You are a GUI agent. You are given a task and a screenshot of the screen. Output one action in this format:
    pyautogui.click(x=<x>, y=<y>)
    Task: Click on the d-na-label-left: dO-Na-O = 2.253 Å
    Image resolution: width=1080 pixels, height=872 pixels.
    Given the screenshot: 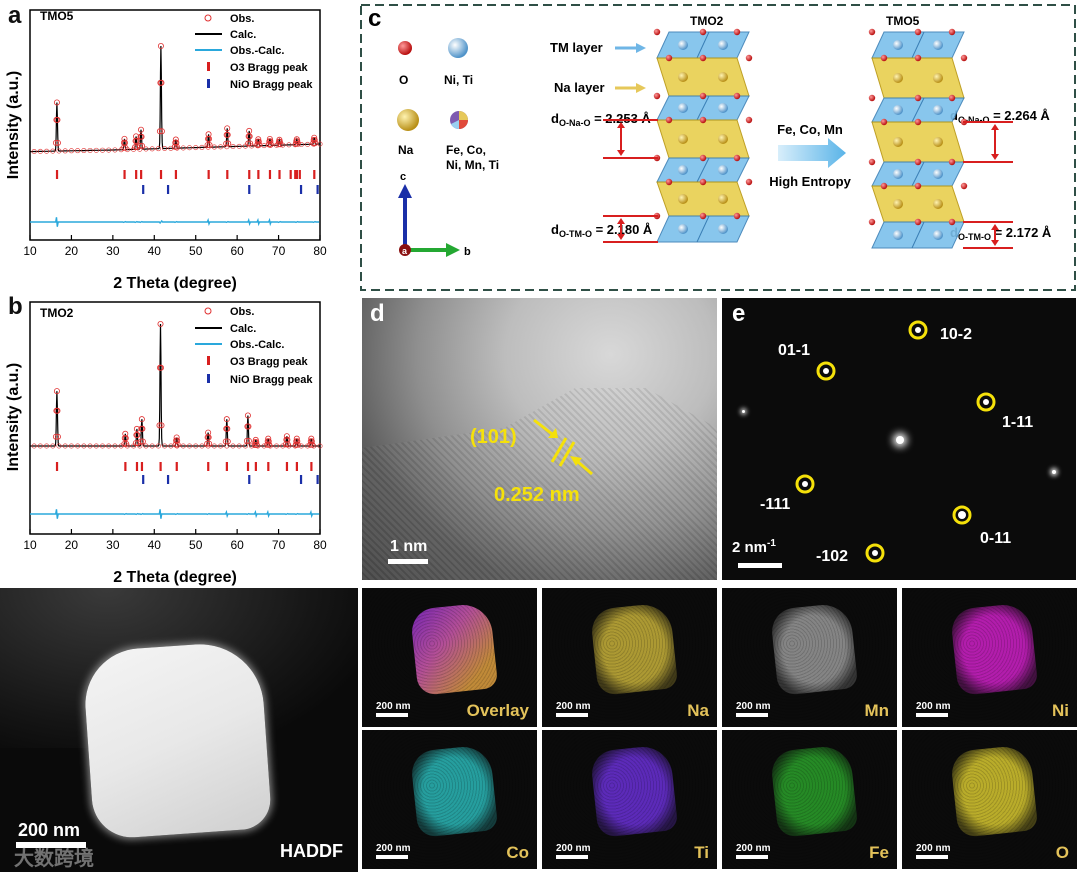 What is the action you would take?
    pyautogui.click(x=601, y=119)
    